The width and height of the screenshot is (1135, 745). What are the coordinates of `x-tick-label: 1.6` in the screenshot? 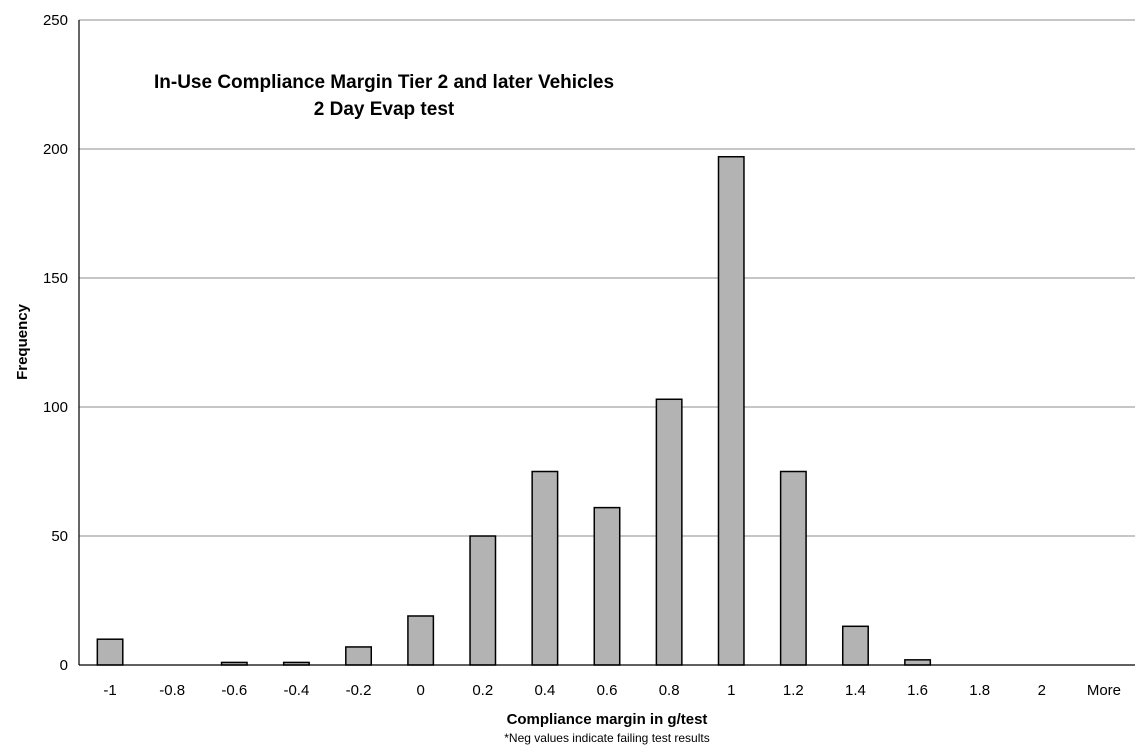 It's located at (917, 690).